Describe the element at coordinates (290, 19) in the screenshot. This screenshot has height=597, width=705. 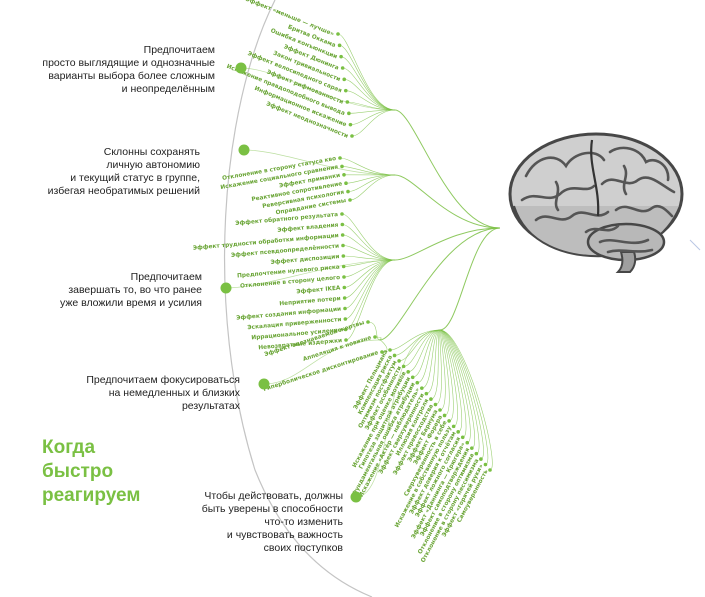
I see `bias-label: Эффект «меньше — лучше»` at that location.